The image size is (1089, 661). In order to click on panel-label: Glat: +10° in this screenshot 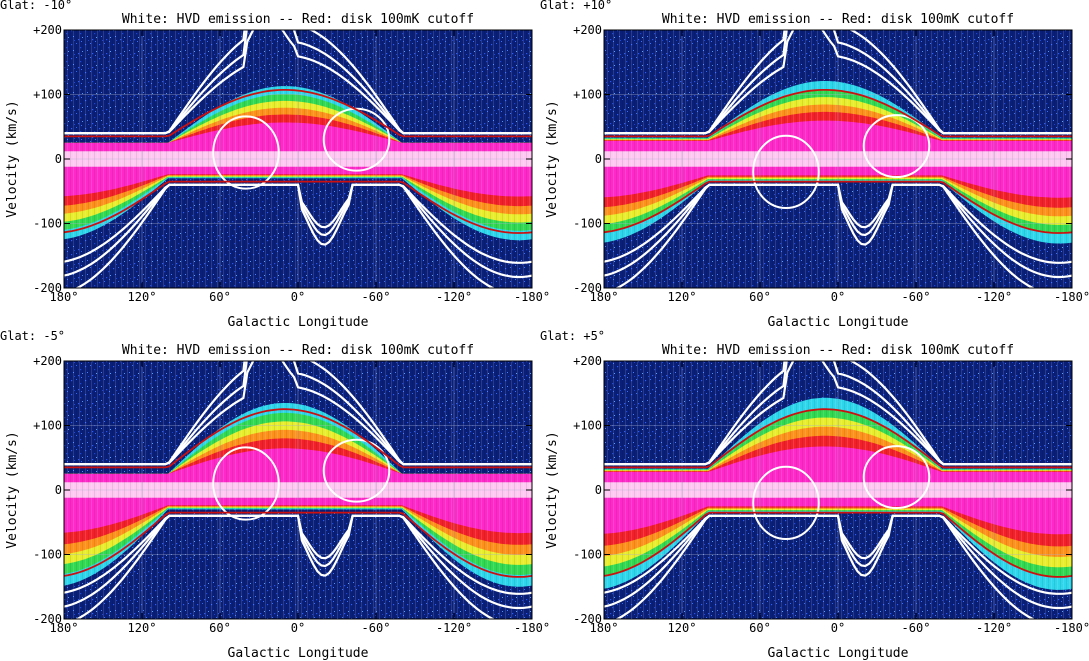, I will do `click(576, 6)`.